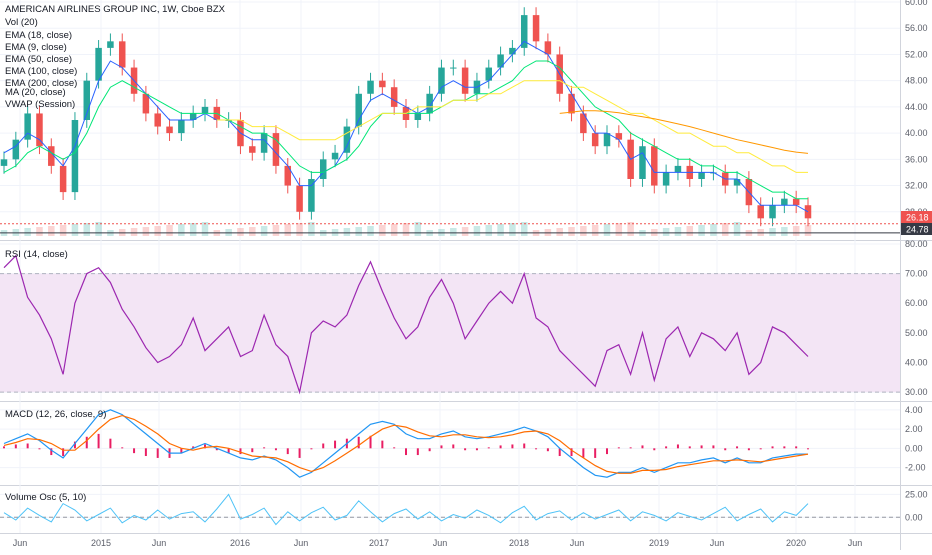 The height and width of the screenshot is (555, 932). What do you see at coordinates (41, 71) in the screenshot?
I see `indicator-ema100: EMA (100, close)` at bounding box center [41, 71].